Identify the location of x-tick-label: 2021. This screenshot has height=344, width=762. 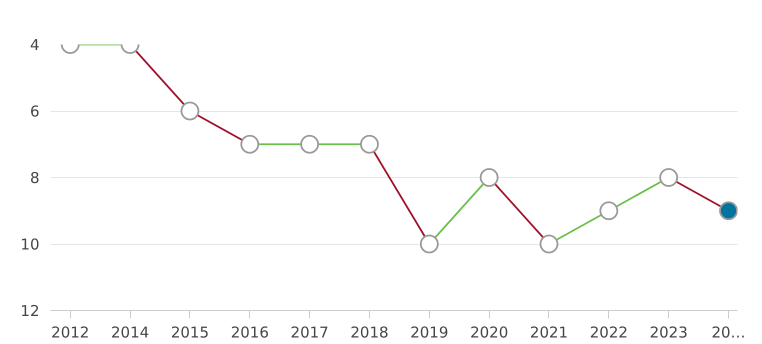
(549, 333).